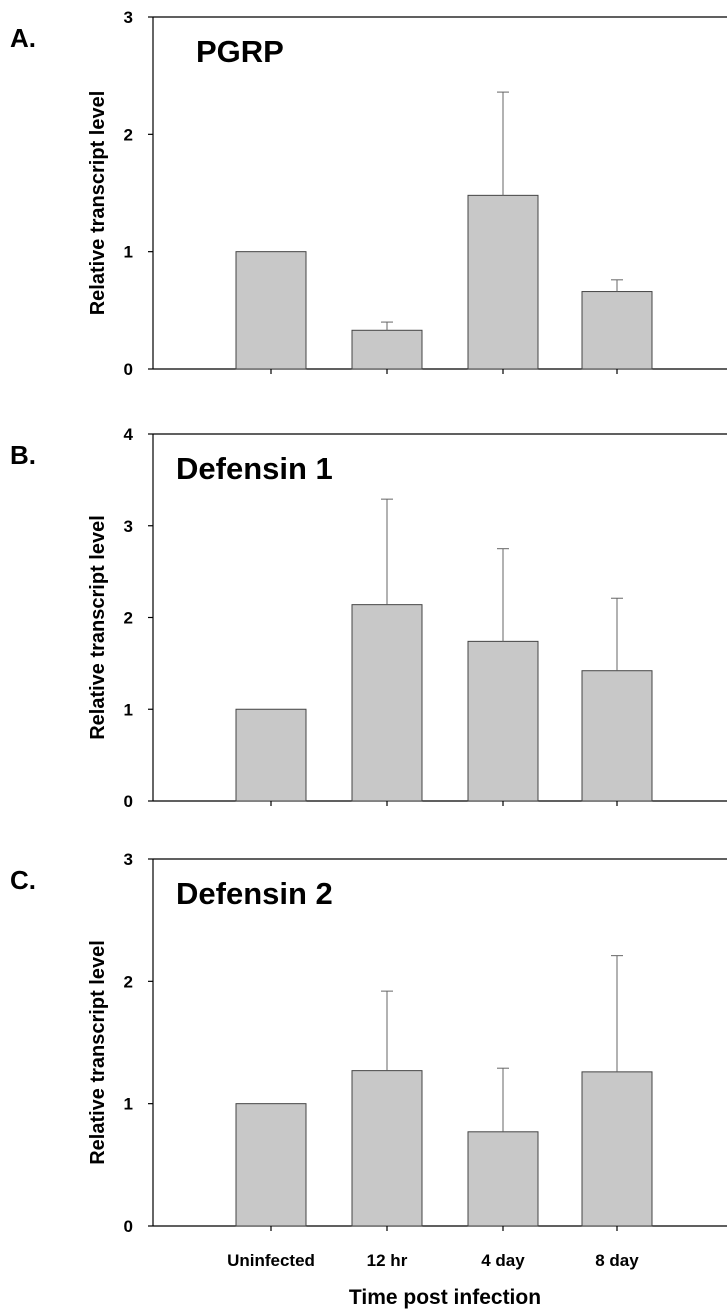 The height and width of the screenshot is (1312, 727). I want to click on panel-letter: A., so click(23, 38).